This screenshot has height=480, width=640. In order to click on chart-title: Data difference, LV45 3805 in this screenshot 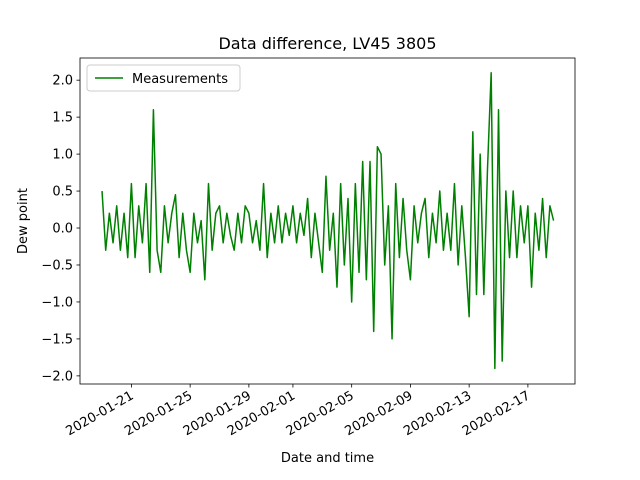, I will do `click(327, 43)`.